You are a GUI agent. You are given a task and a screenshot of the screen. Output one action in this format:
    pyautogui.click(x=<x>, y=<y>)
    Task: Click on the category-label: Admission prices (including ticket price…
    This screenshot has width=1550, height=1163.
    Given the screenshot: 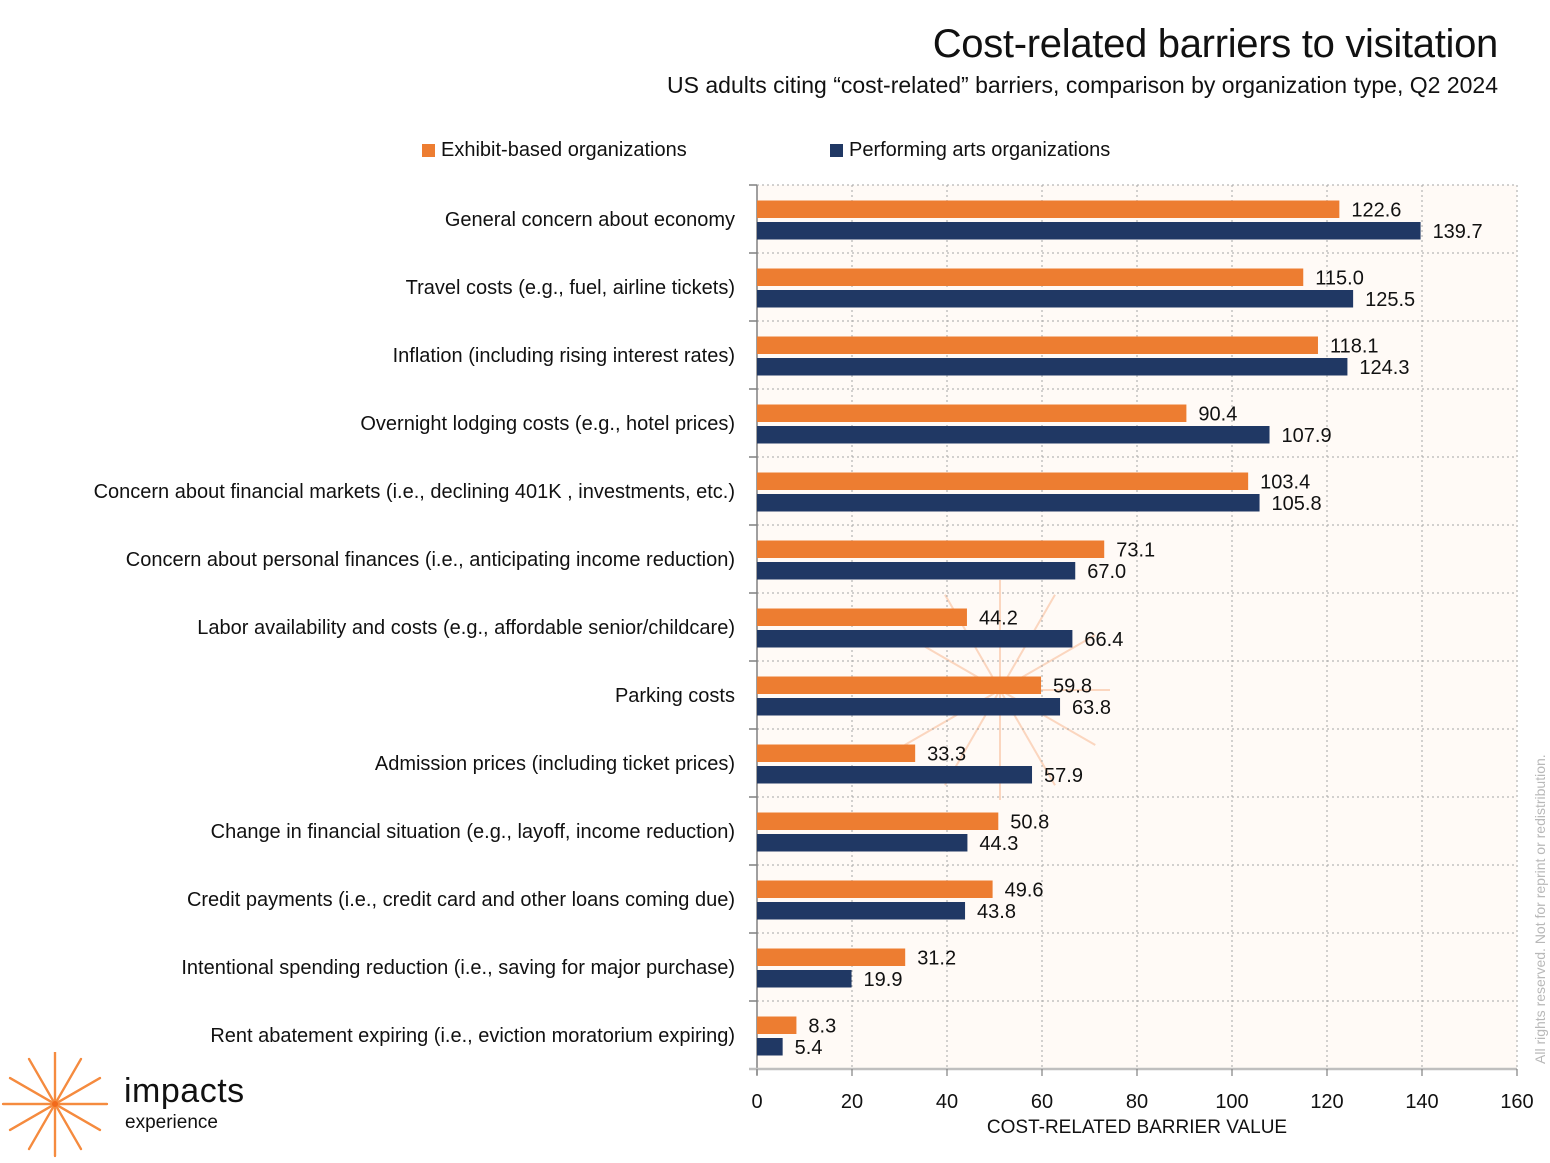 What is the action you would take?
    pyautogui.click(x=555, y=764)
    